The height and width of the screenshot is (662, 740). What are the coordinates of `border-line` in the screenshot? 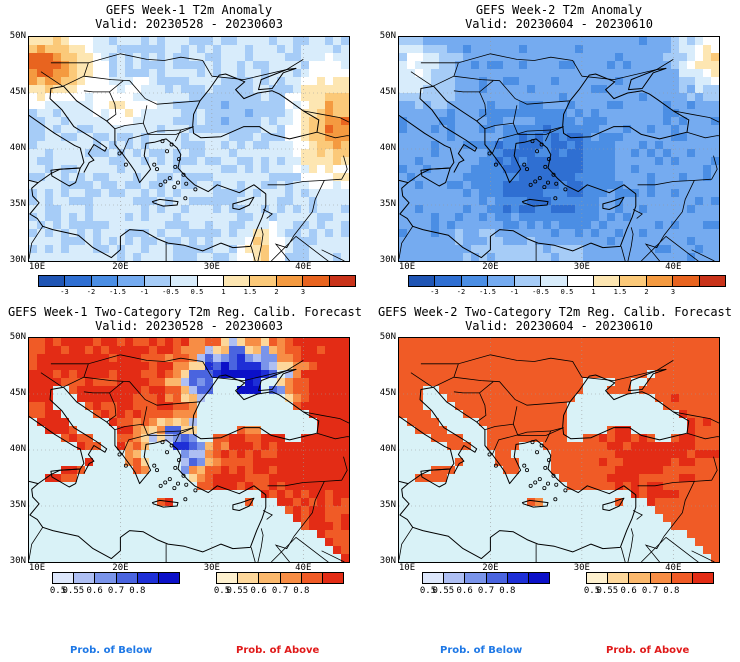 It's located at (623, 554).